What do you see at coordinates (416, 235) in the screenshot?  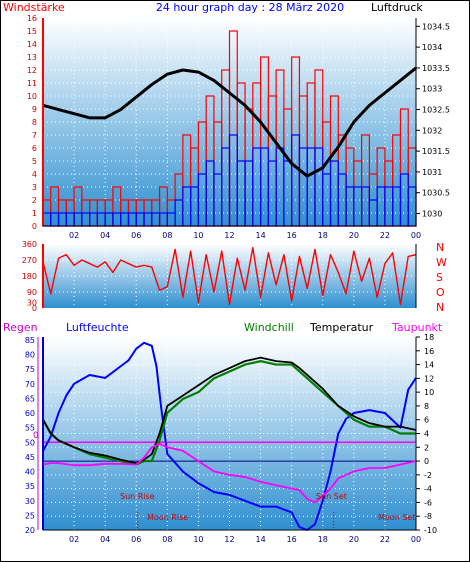 I see `time-tick-label: 00` at bounding box center [416, 235].